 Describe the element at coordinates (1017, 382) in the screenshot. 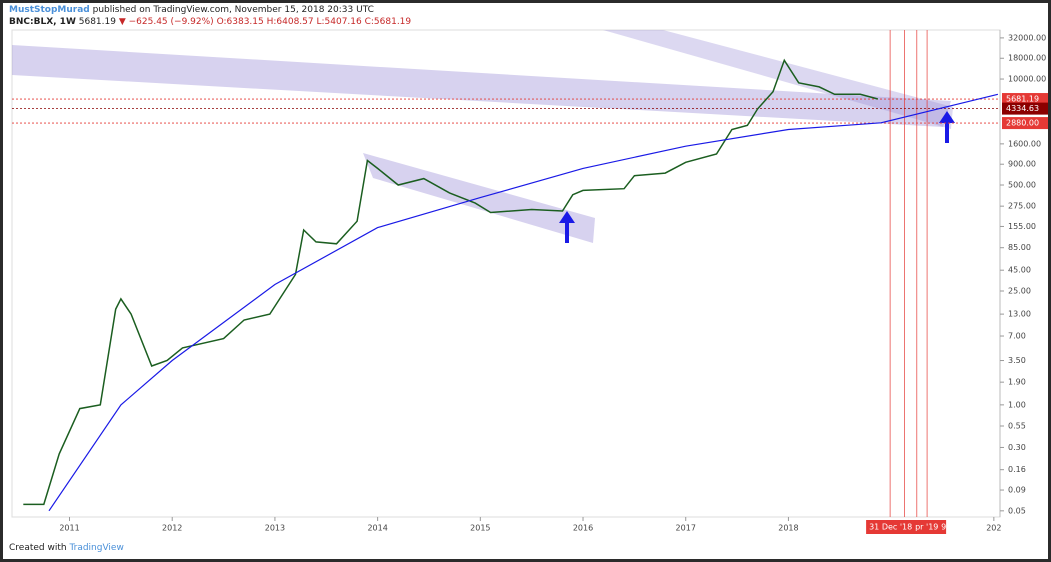

I see `y-tick-label: 1.90` at that location.